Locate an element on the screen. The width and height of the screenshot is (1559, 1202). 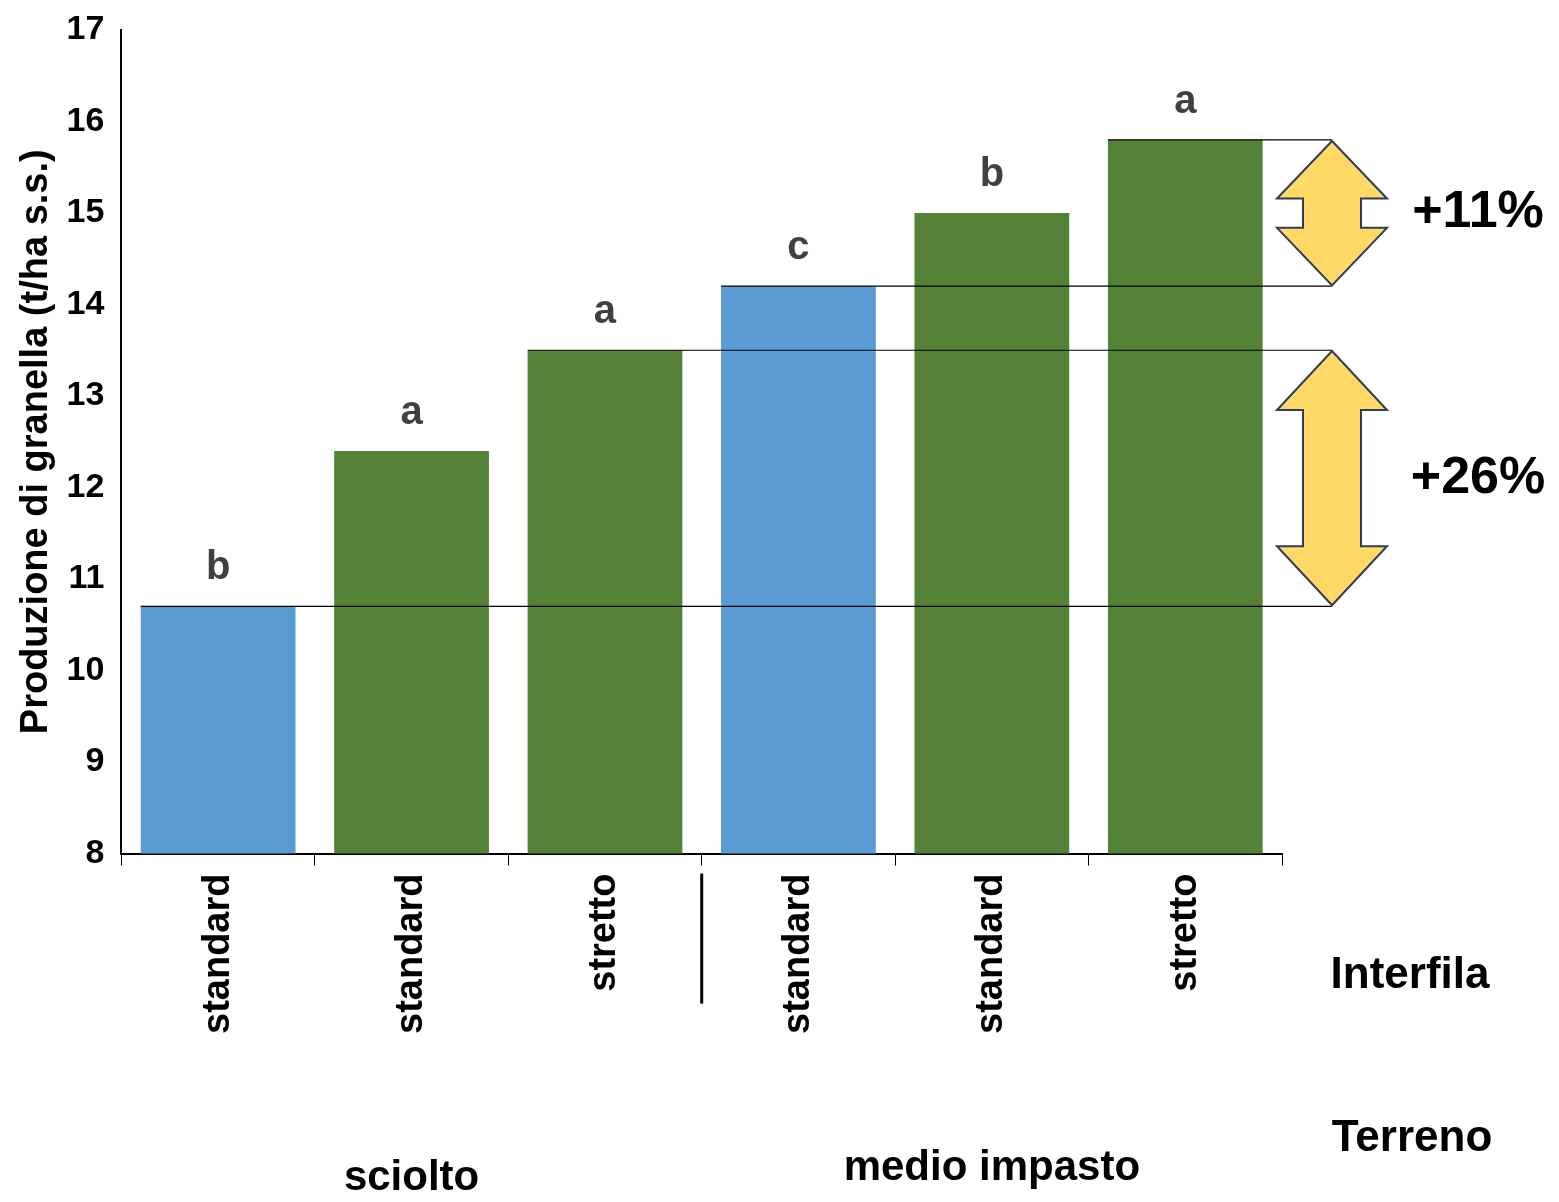
y-tick-label: 13 is located at coordinates (85, 393).